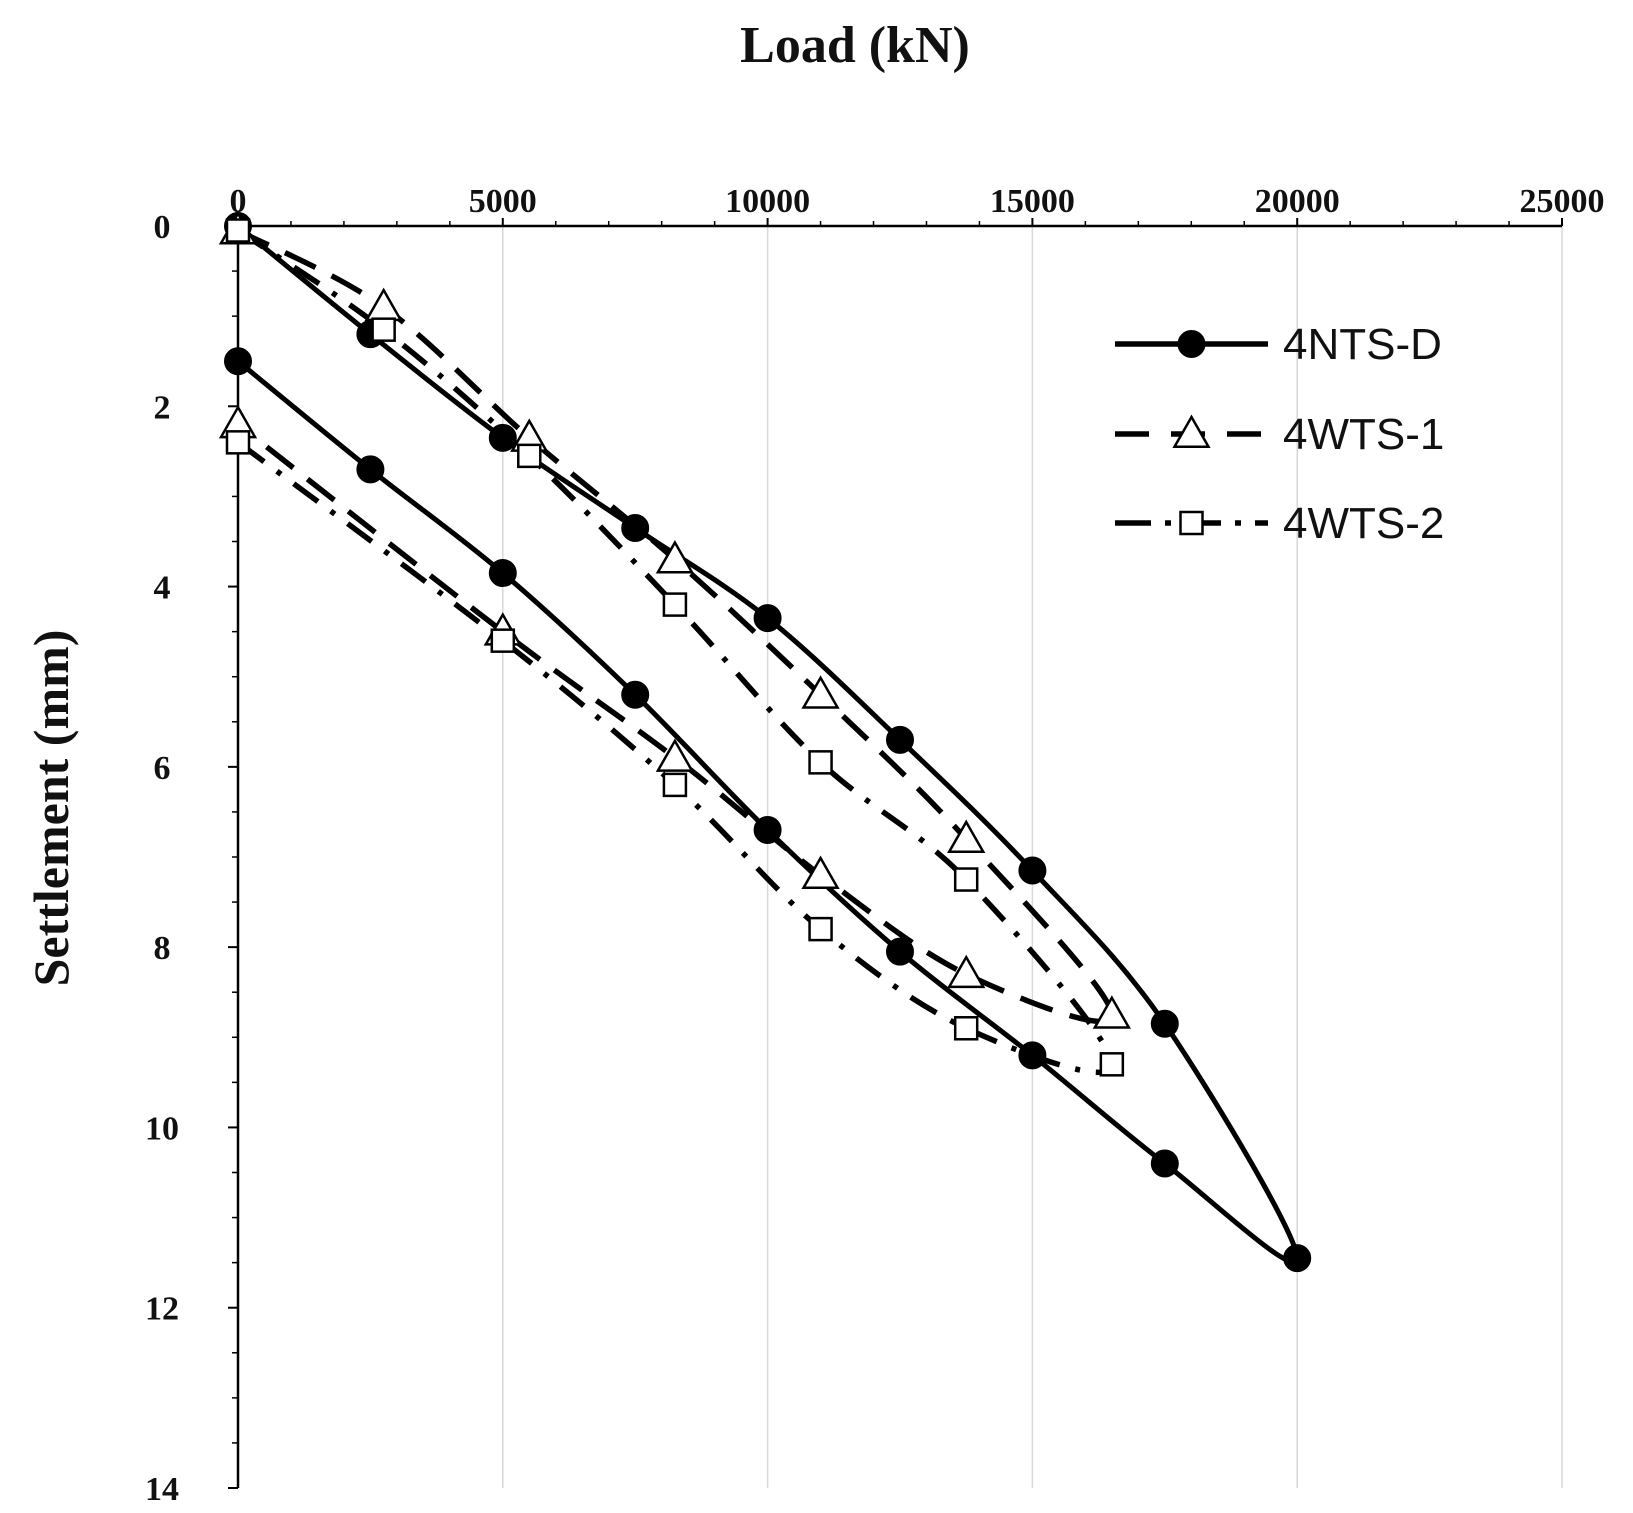 Image resolution: width=1633 pixels, height=1513 pixels. What do you see at coordinates (1562, 201) in the screenshot?
I see `x-tick-label: 25000` at bounding box center [1562, 201].